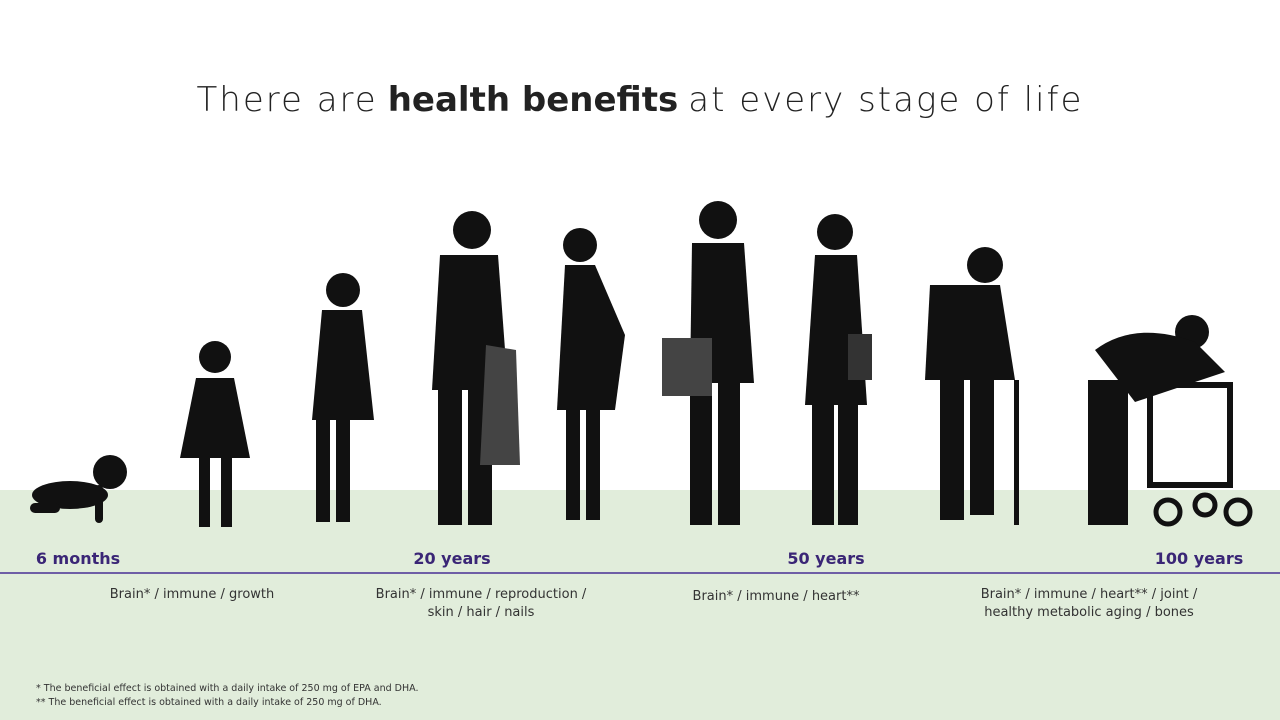  What do you see at coordinates (481, 612) in the screenshot?
I see `benefit-text: skin / hair / nails` at bounding box center [481, 612].